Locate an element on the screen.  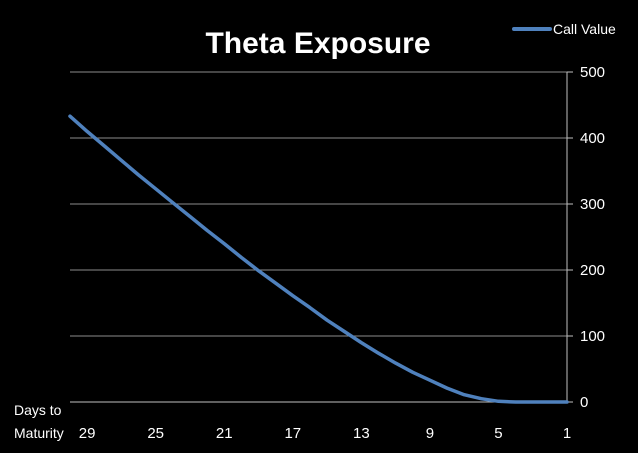
x-tick-label-17: 17 is located at coordinates (292, 433).